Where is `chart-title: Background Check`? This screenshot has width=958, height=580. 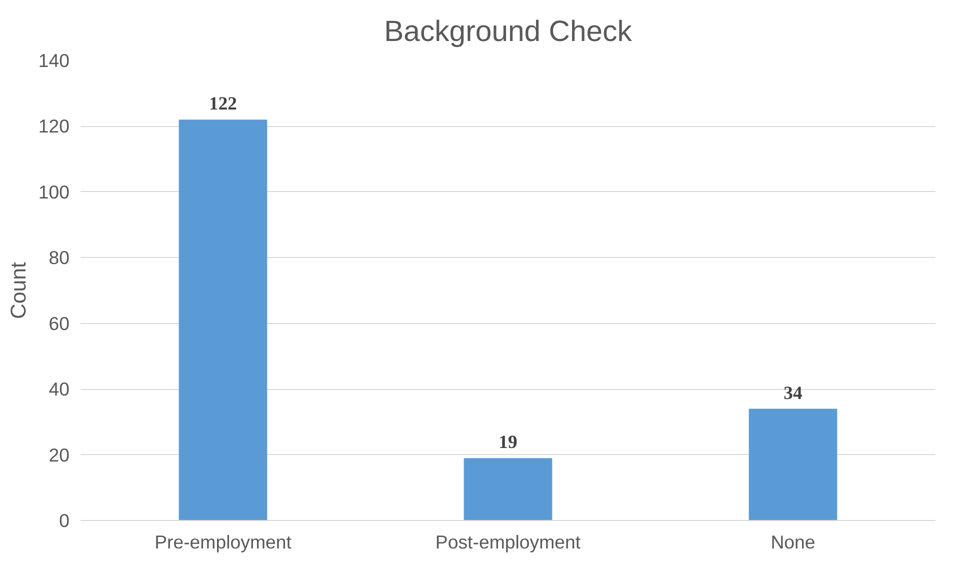
chart-title: Background Check is located at coordinates (508, 31).